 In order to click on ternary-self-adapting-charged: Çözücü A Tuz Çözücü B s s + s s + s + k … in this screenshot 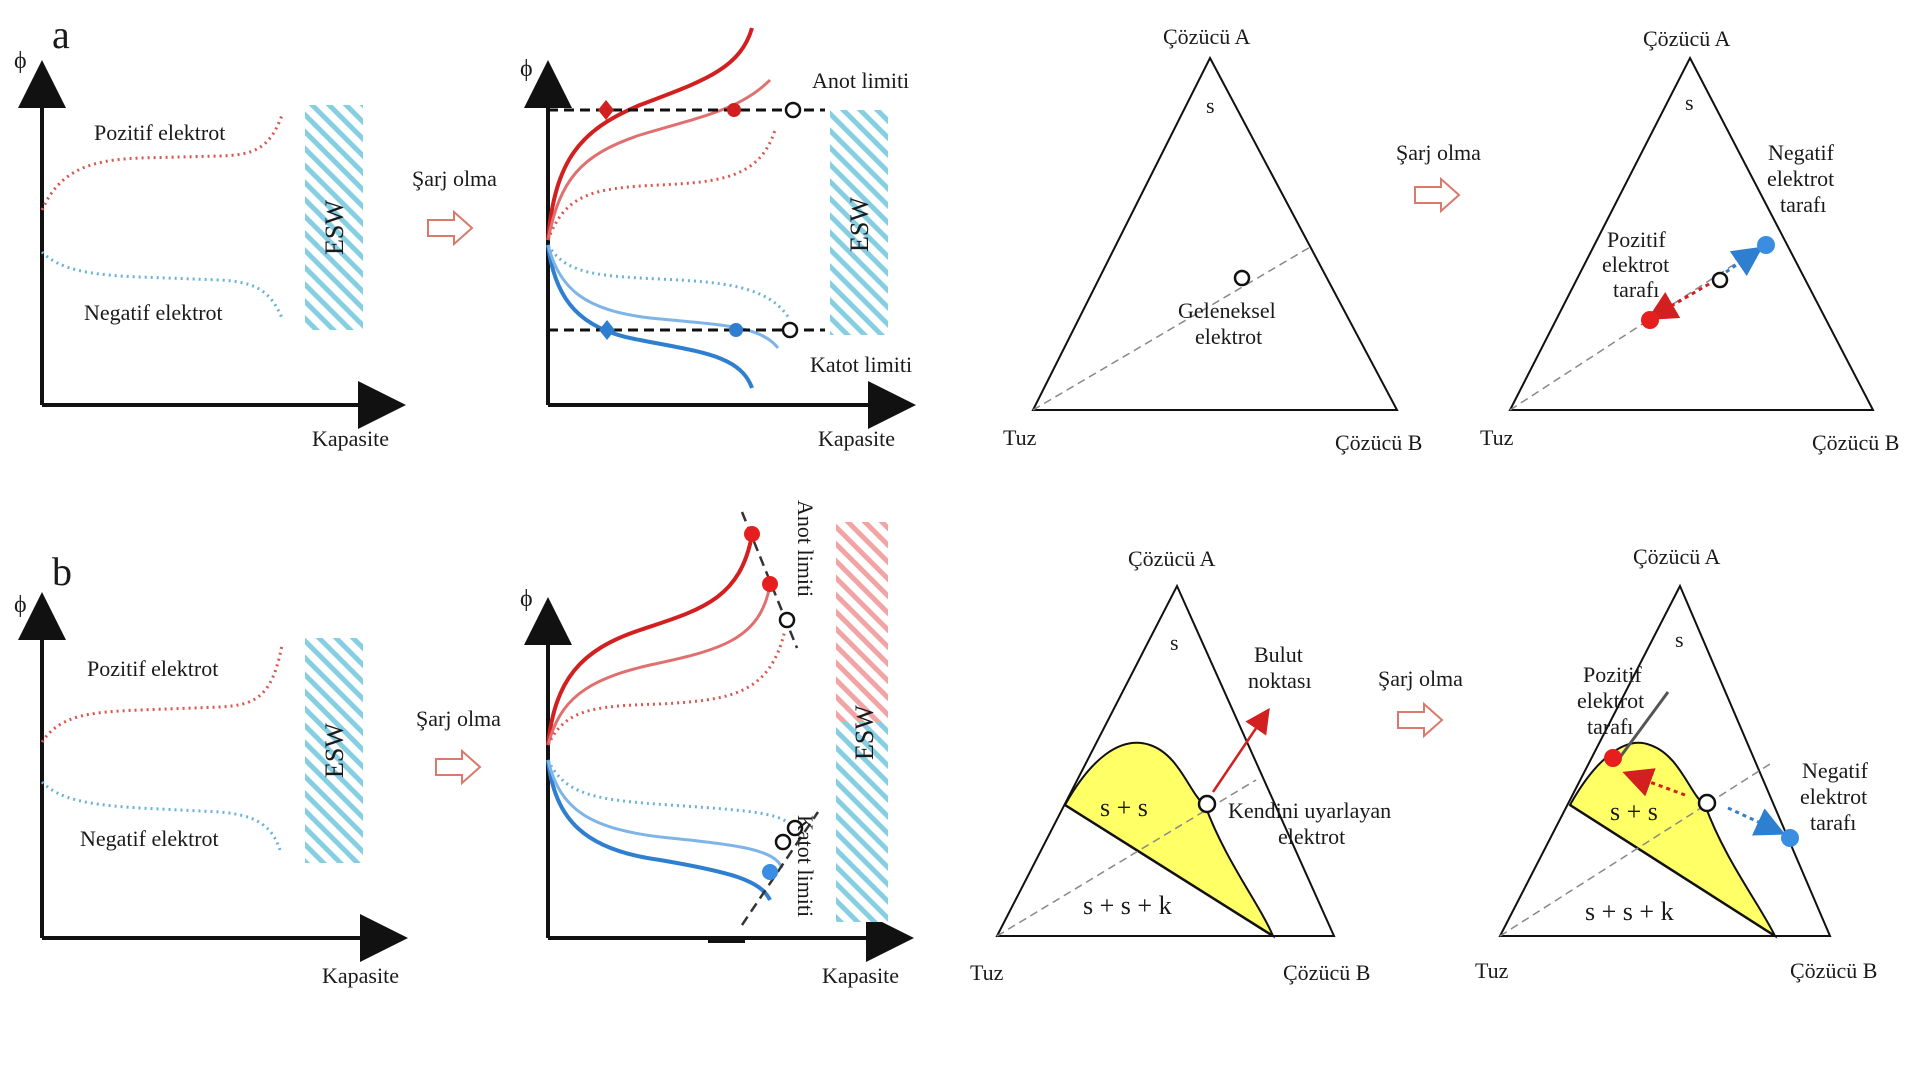, I will do `click(1676, 763)`.